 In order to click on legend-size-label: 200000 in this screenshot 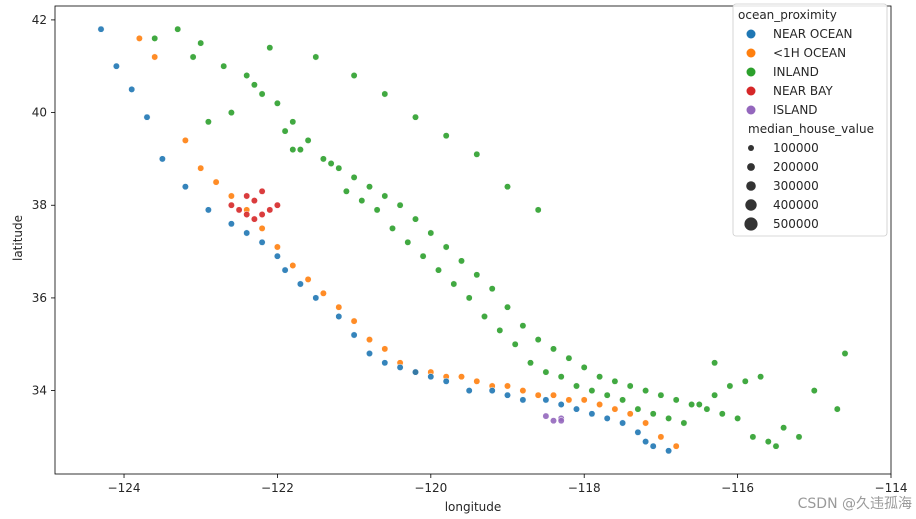, I will do `click(796, 167)`.